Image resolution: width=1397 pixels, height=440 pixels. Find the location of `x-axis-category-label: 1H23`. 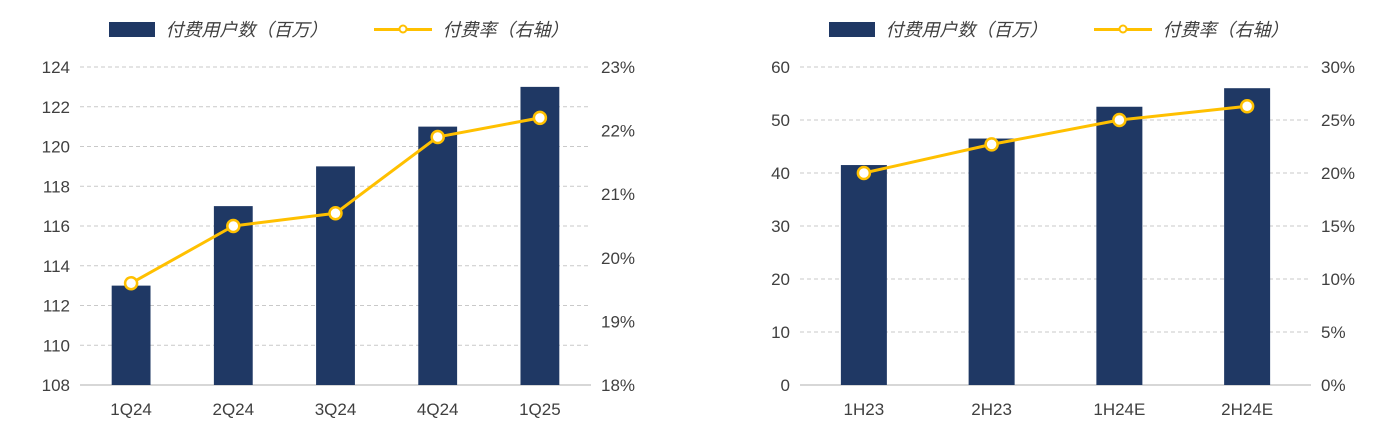

x-axis-category-label: 1H23 is located at coordinates (864, 409).